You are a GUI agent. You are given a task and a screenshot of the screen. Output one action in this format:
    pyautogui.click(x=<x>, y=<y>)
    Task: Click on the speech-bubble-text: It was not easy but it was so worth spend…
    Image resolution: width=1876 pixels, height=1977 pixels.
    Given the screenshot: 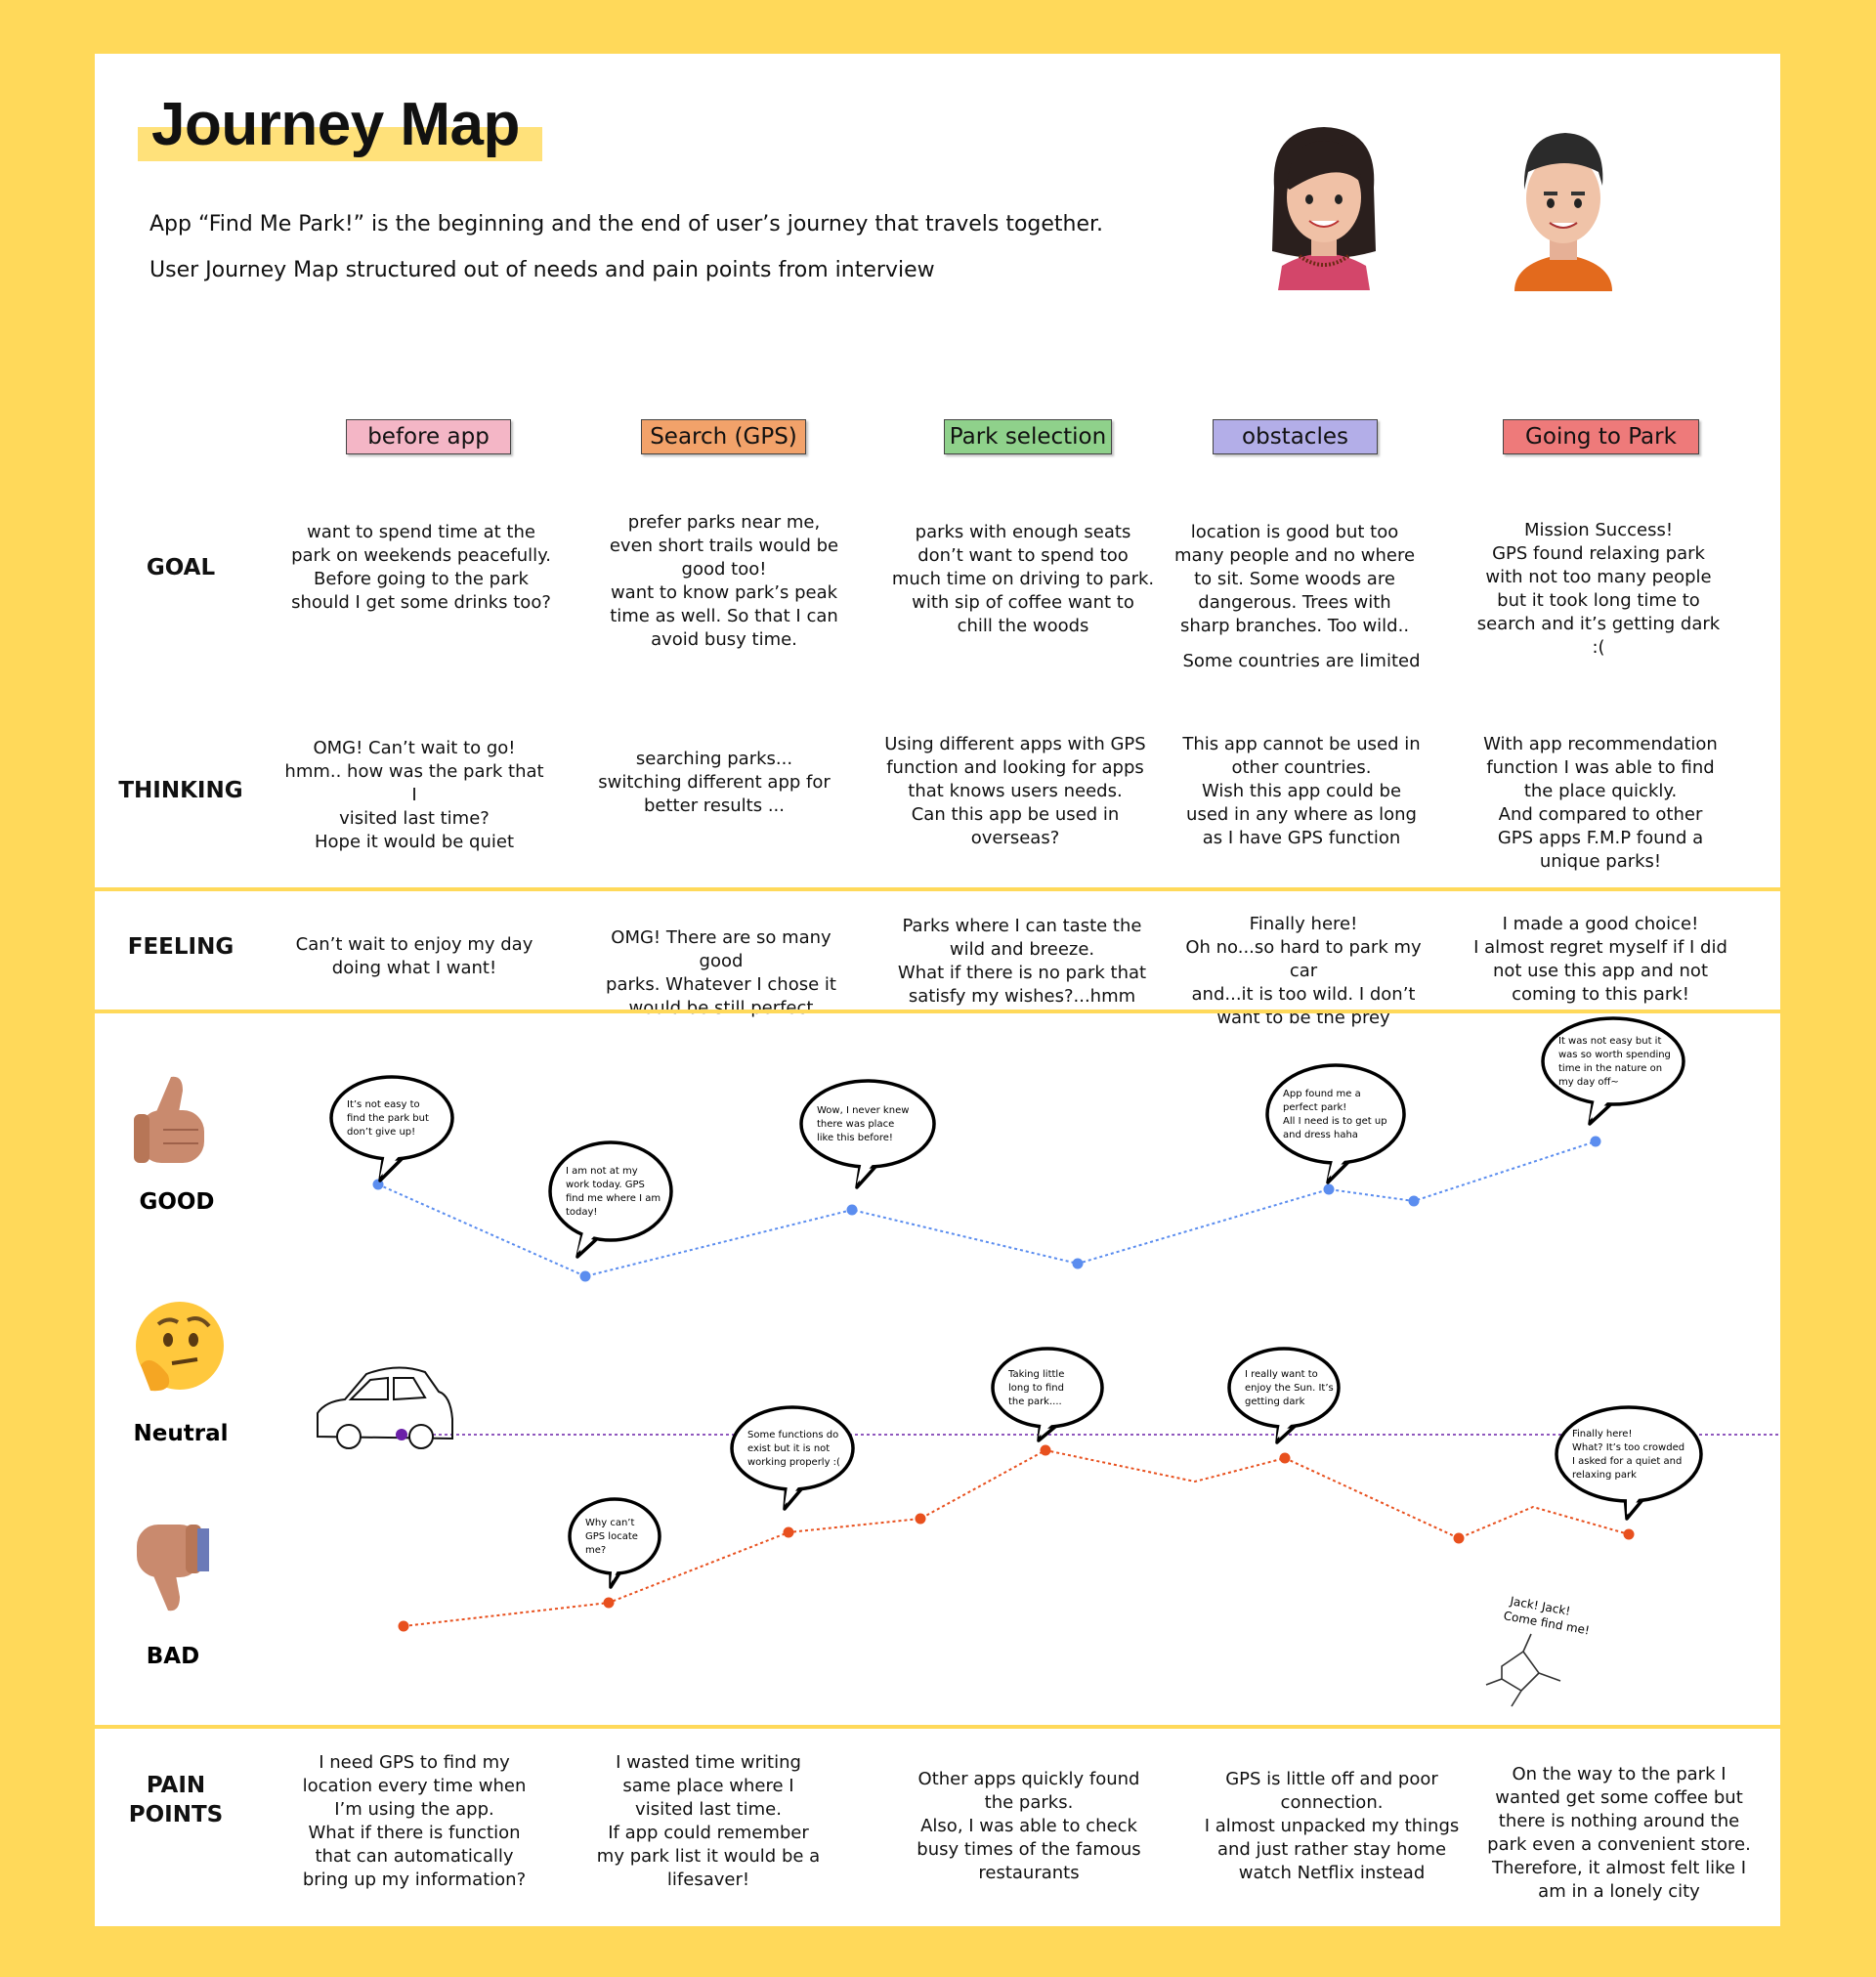 What is the action you would take?
    pyautogui.click(x=1614, y=1062)
    